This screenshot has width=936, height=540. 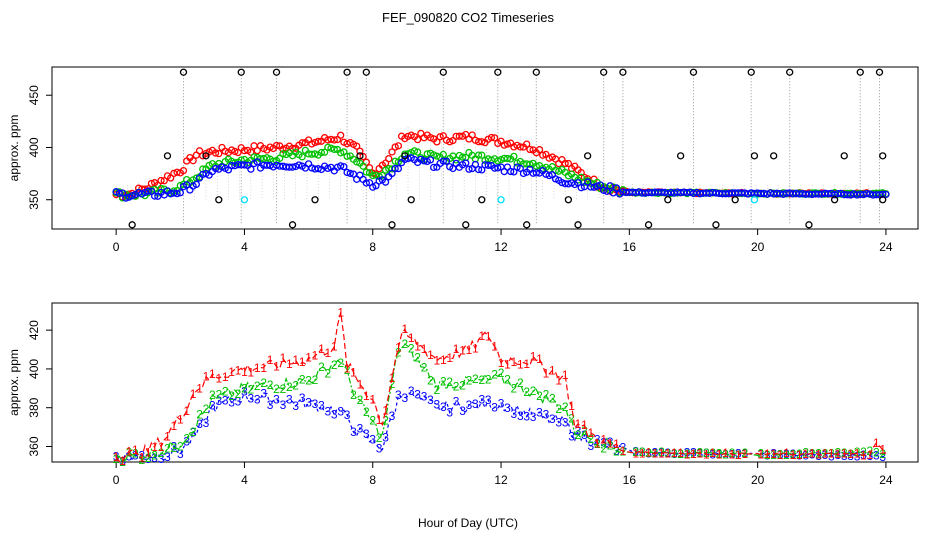 I want to click on bot-x-tick-label: 20, so click(x=758, y=480).